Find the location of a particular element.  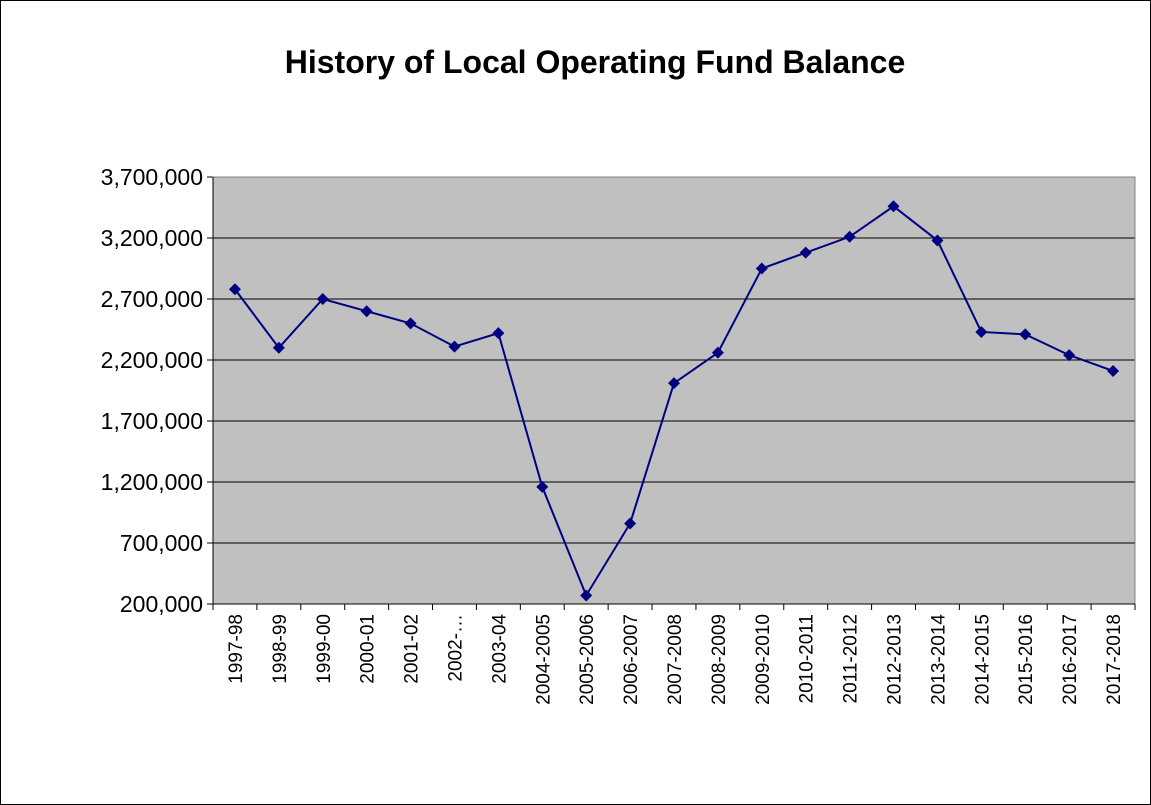

x-tick-label: 2011-2012 is located at coordinates (851, 658).